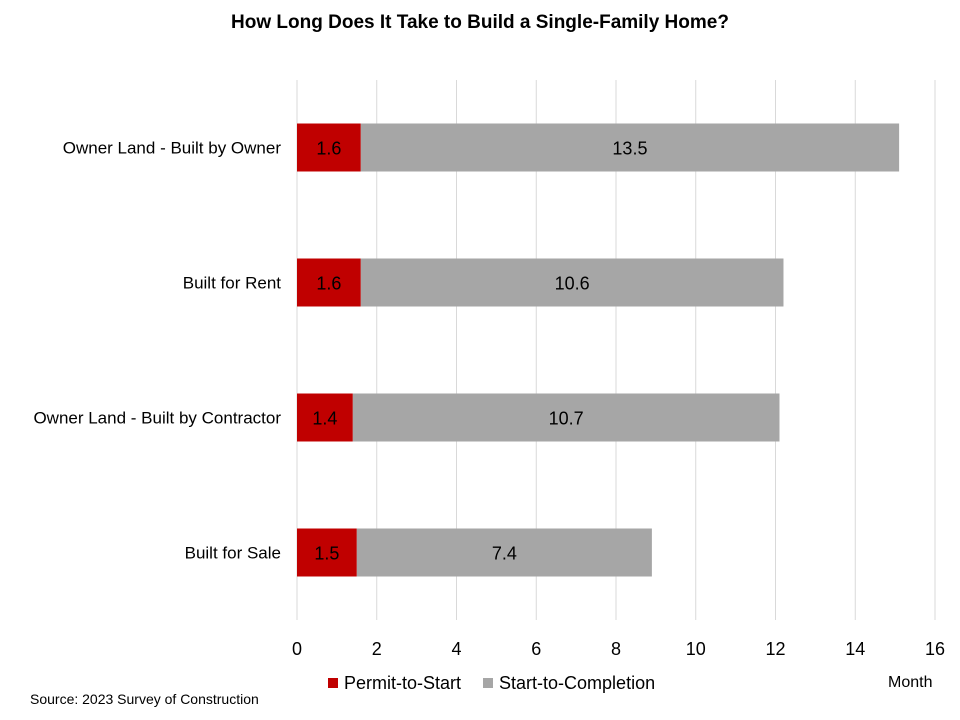 This screenshot has height=720, width=960. I want to click on legend-item-completion: Start-to-Completion, so click(569, 683).